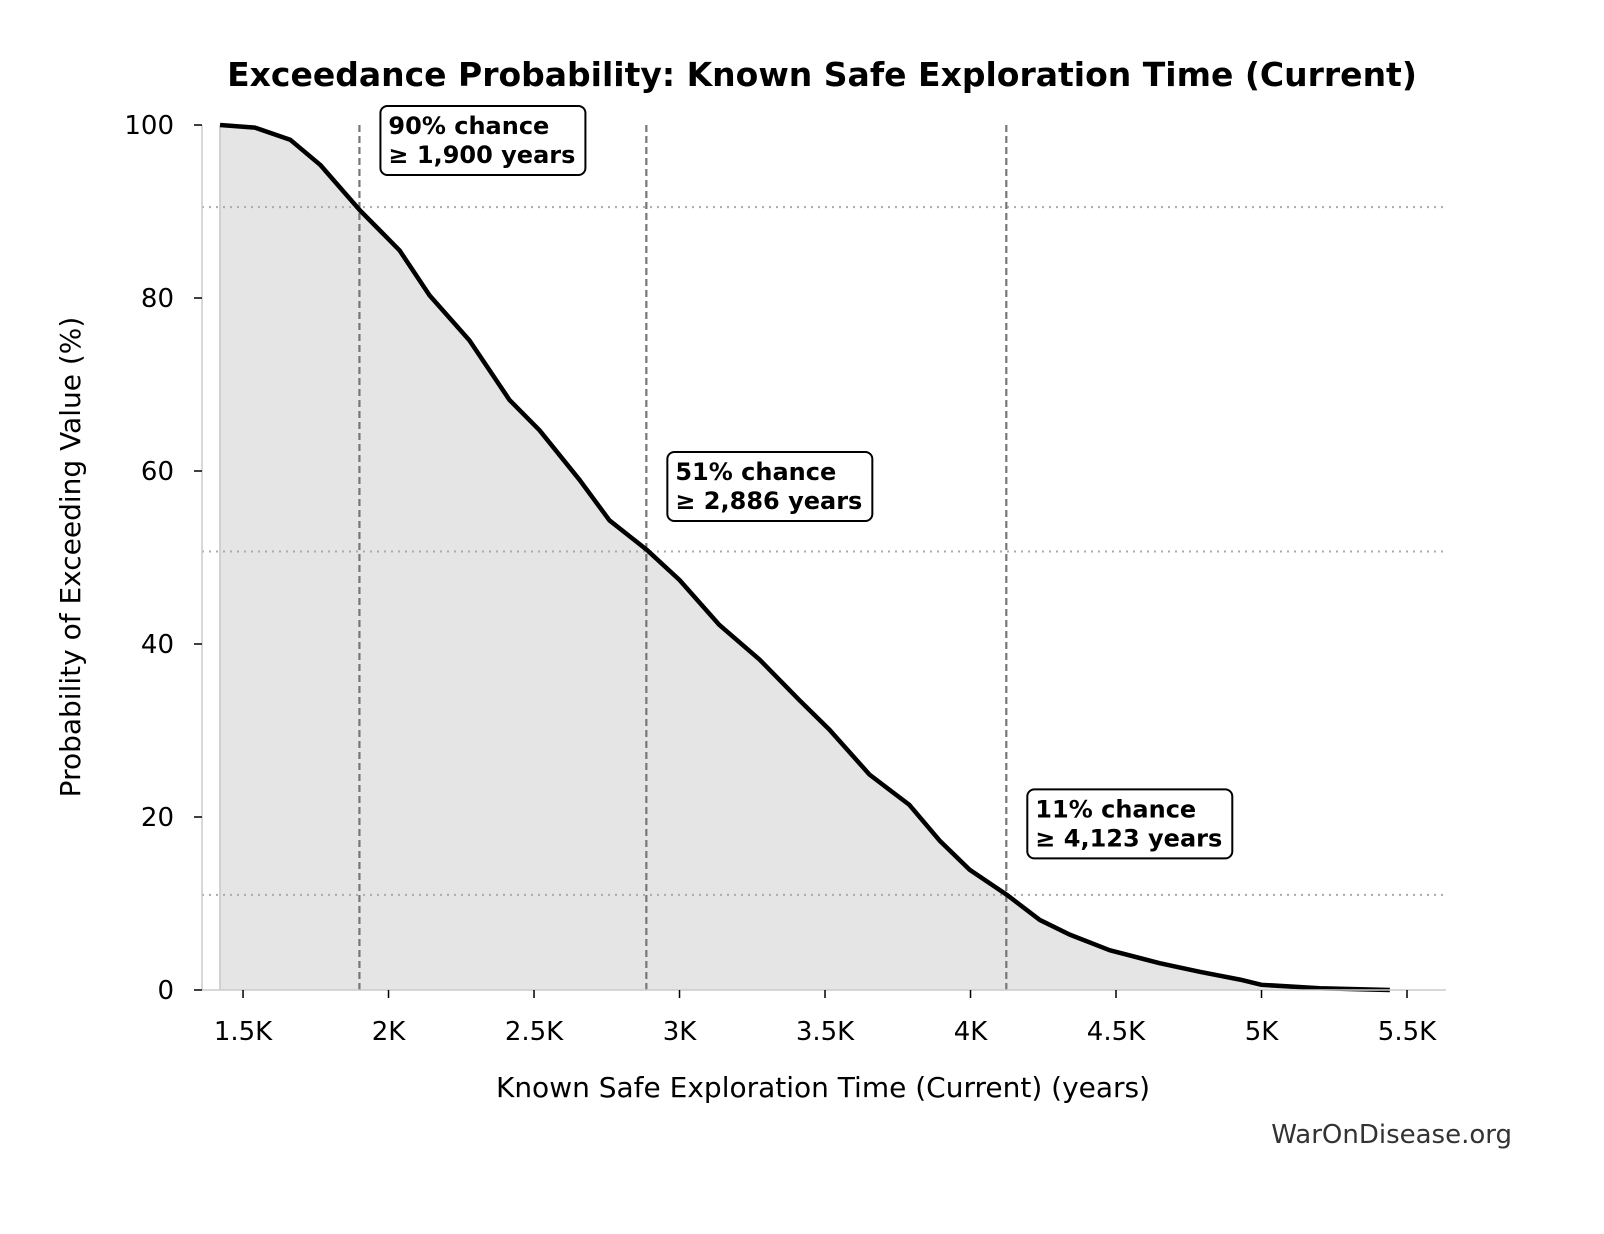 The image size is (1604, 1234). I want to click on annotation-0: 90% chance≥ 1,900 years, so click(483, 140).